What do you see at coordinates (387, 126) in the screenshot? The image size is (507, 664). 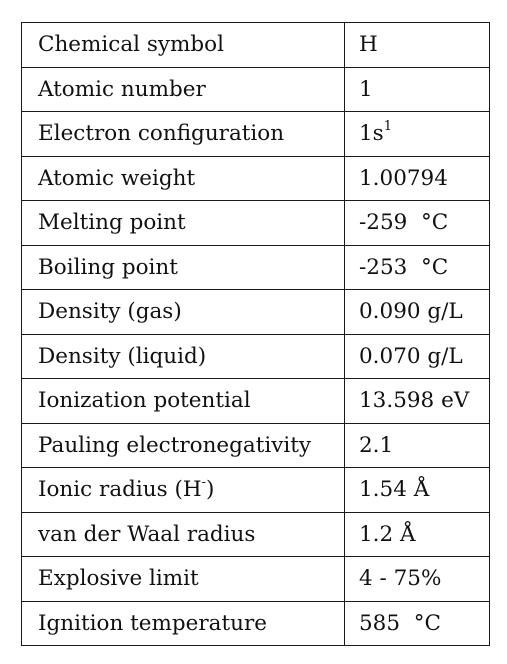 I see `value-superscript: 1` at bounding box center [387, 126].